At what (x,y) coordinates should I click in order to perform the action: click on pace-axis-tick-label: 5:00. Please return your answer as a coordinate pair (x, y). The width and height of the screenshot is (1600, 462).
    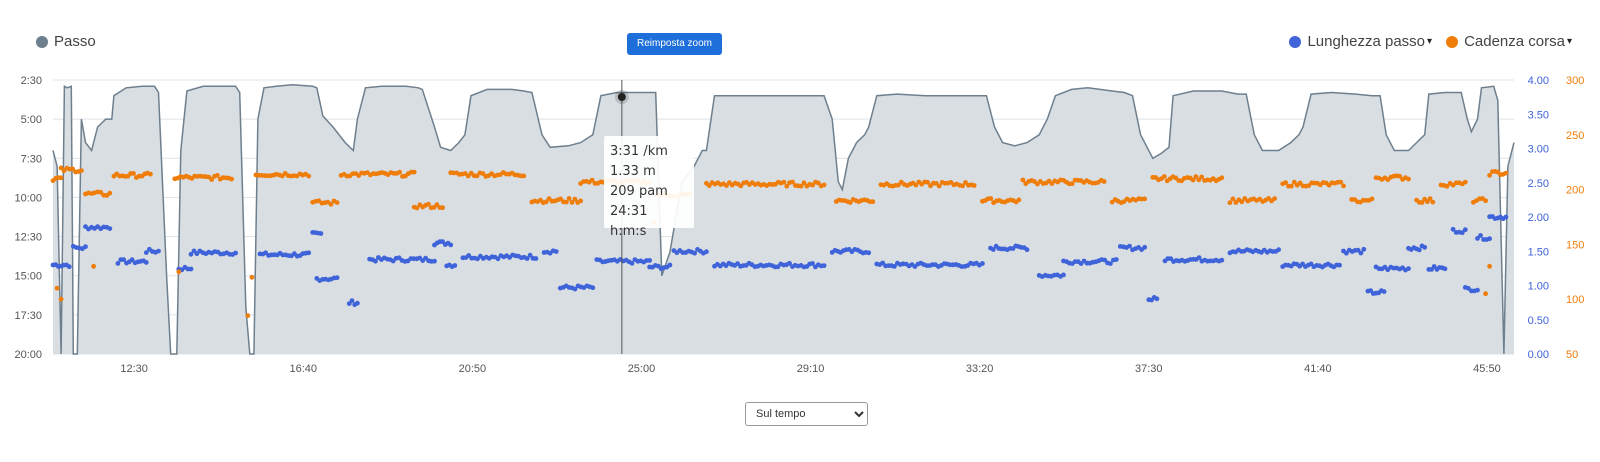
    Looking at the image, I should click on (31, 120).